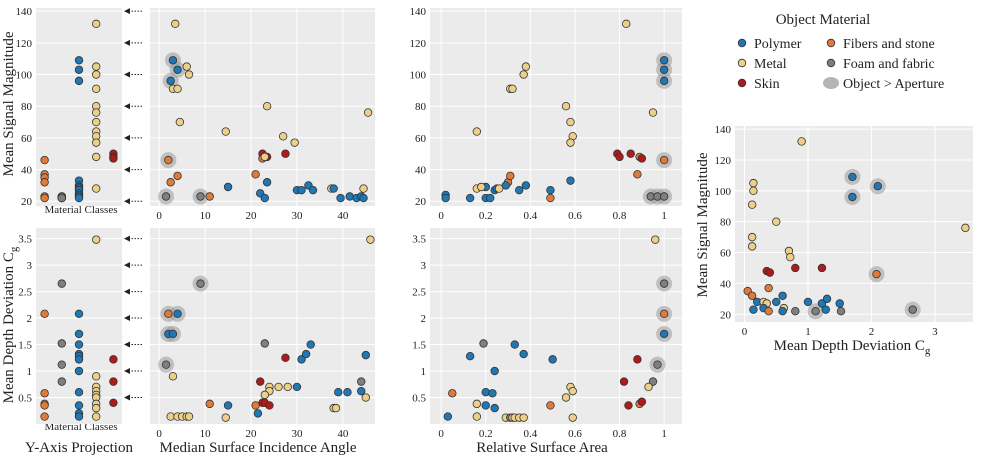  Describe the element at coordinates (30, 319) in the screenshot. I see `y-tick-label: 2` at that location.